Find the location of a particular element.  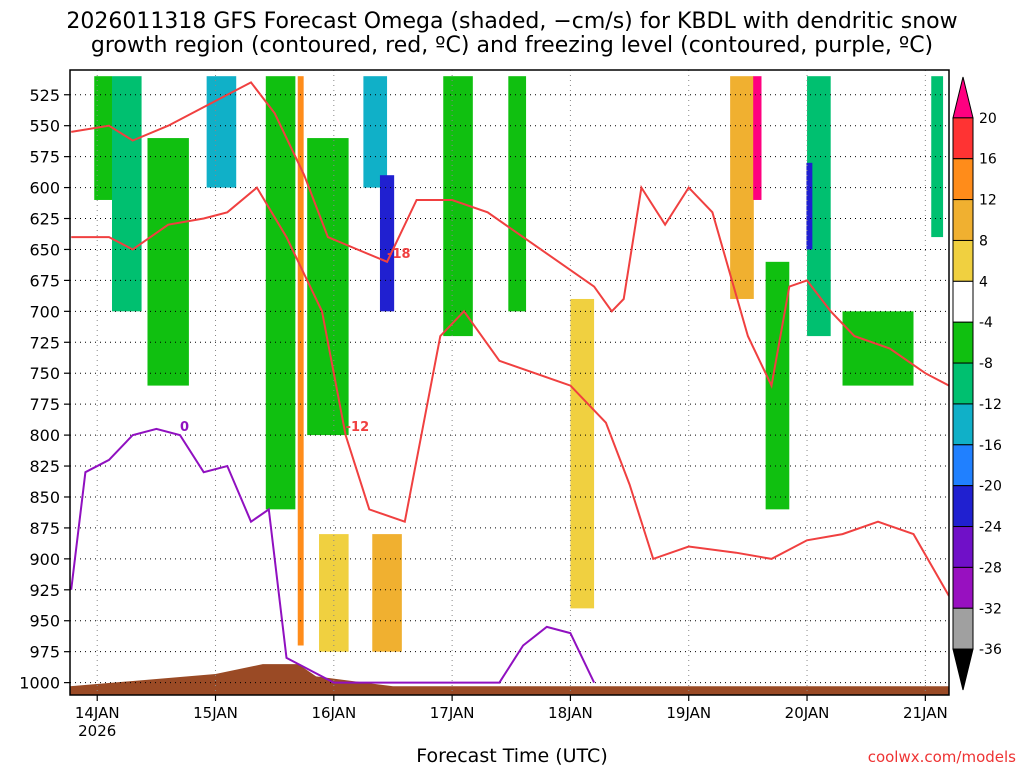

contour-label-dgz-upper-18: -18 is located at coordinates (399, 254).